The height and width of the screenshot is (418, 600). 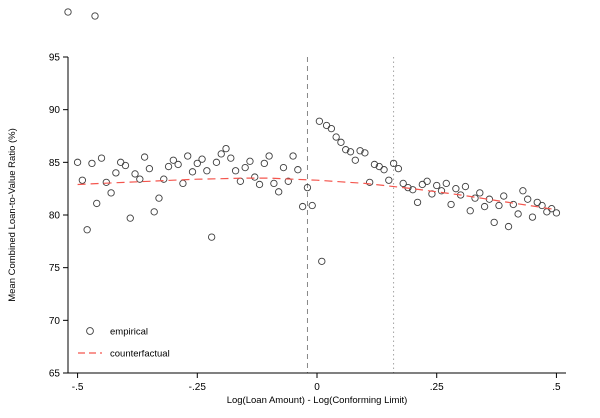 I want to click on reference-lines, so click(x=350, y=215).